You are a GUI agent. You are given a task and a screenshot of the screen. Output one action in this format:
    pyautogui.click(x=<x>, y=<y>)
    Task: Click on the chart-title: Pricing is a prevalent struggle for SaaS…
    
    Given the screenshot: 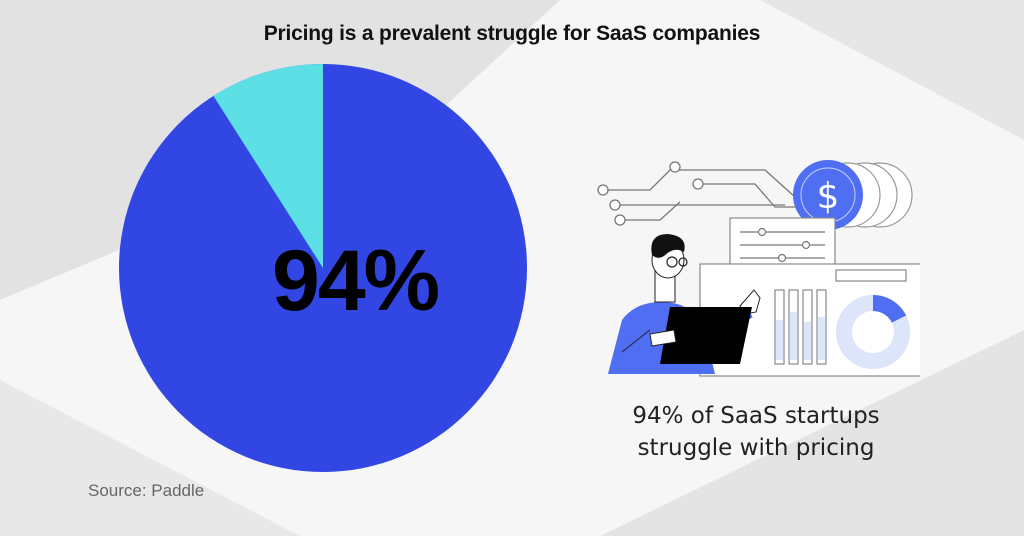 What is the action you would take?
    pyautogui.click(x=512, y=33)
    